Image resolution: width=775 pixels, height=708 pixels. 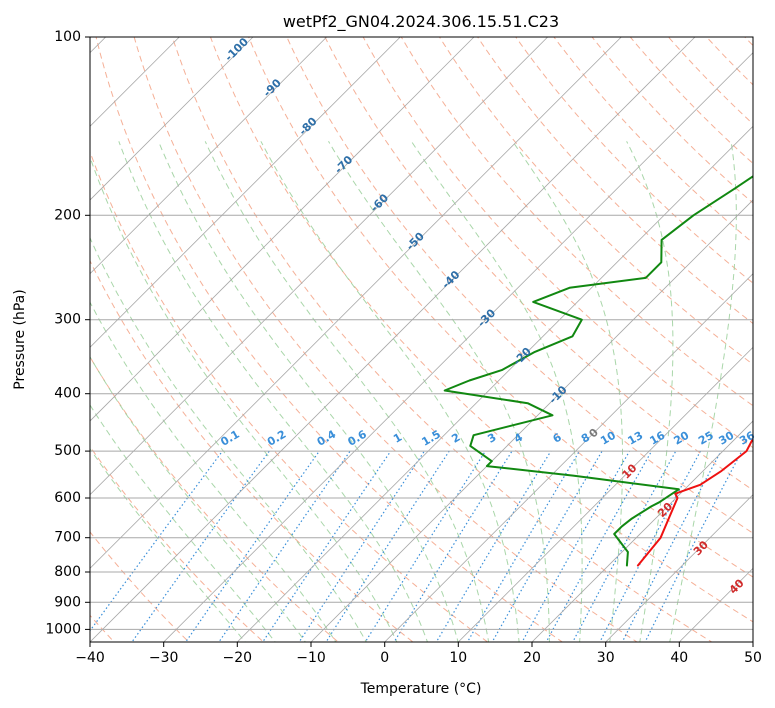 I want to click on y-tick-label: 200, so click(x=67, y=215).